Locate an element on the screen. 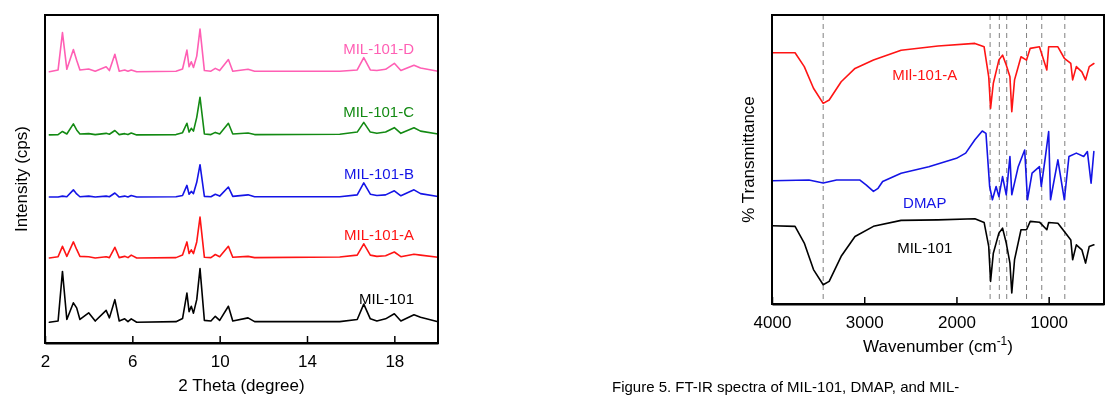 Image resolution: width=1110 pixels, height=403 pixels. x-tick-label: 18 is located at coordinates (395, 362).